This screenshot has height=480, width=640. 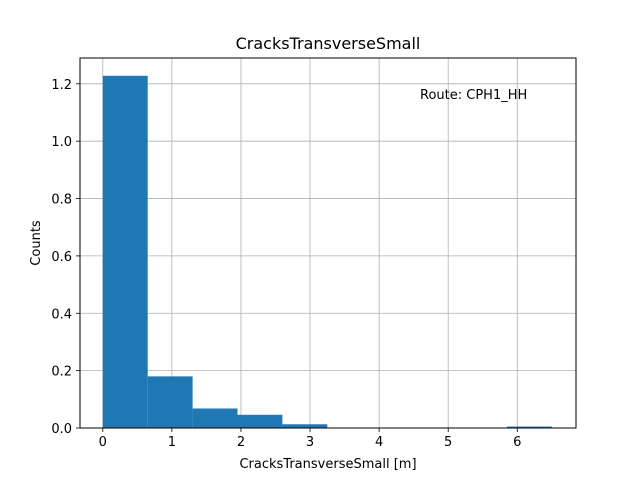 I want to click on x-tick-label: 3, so click(x=310, y=442).